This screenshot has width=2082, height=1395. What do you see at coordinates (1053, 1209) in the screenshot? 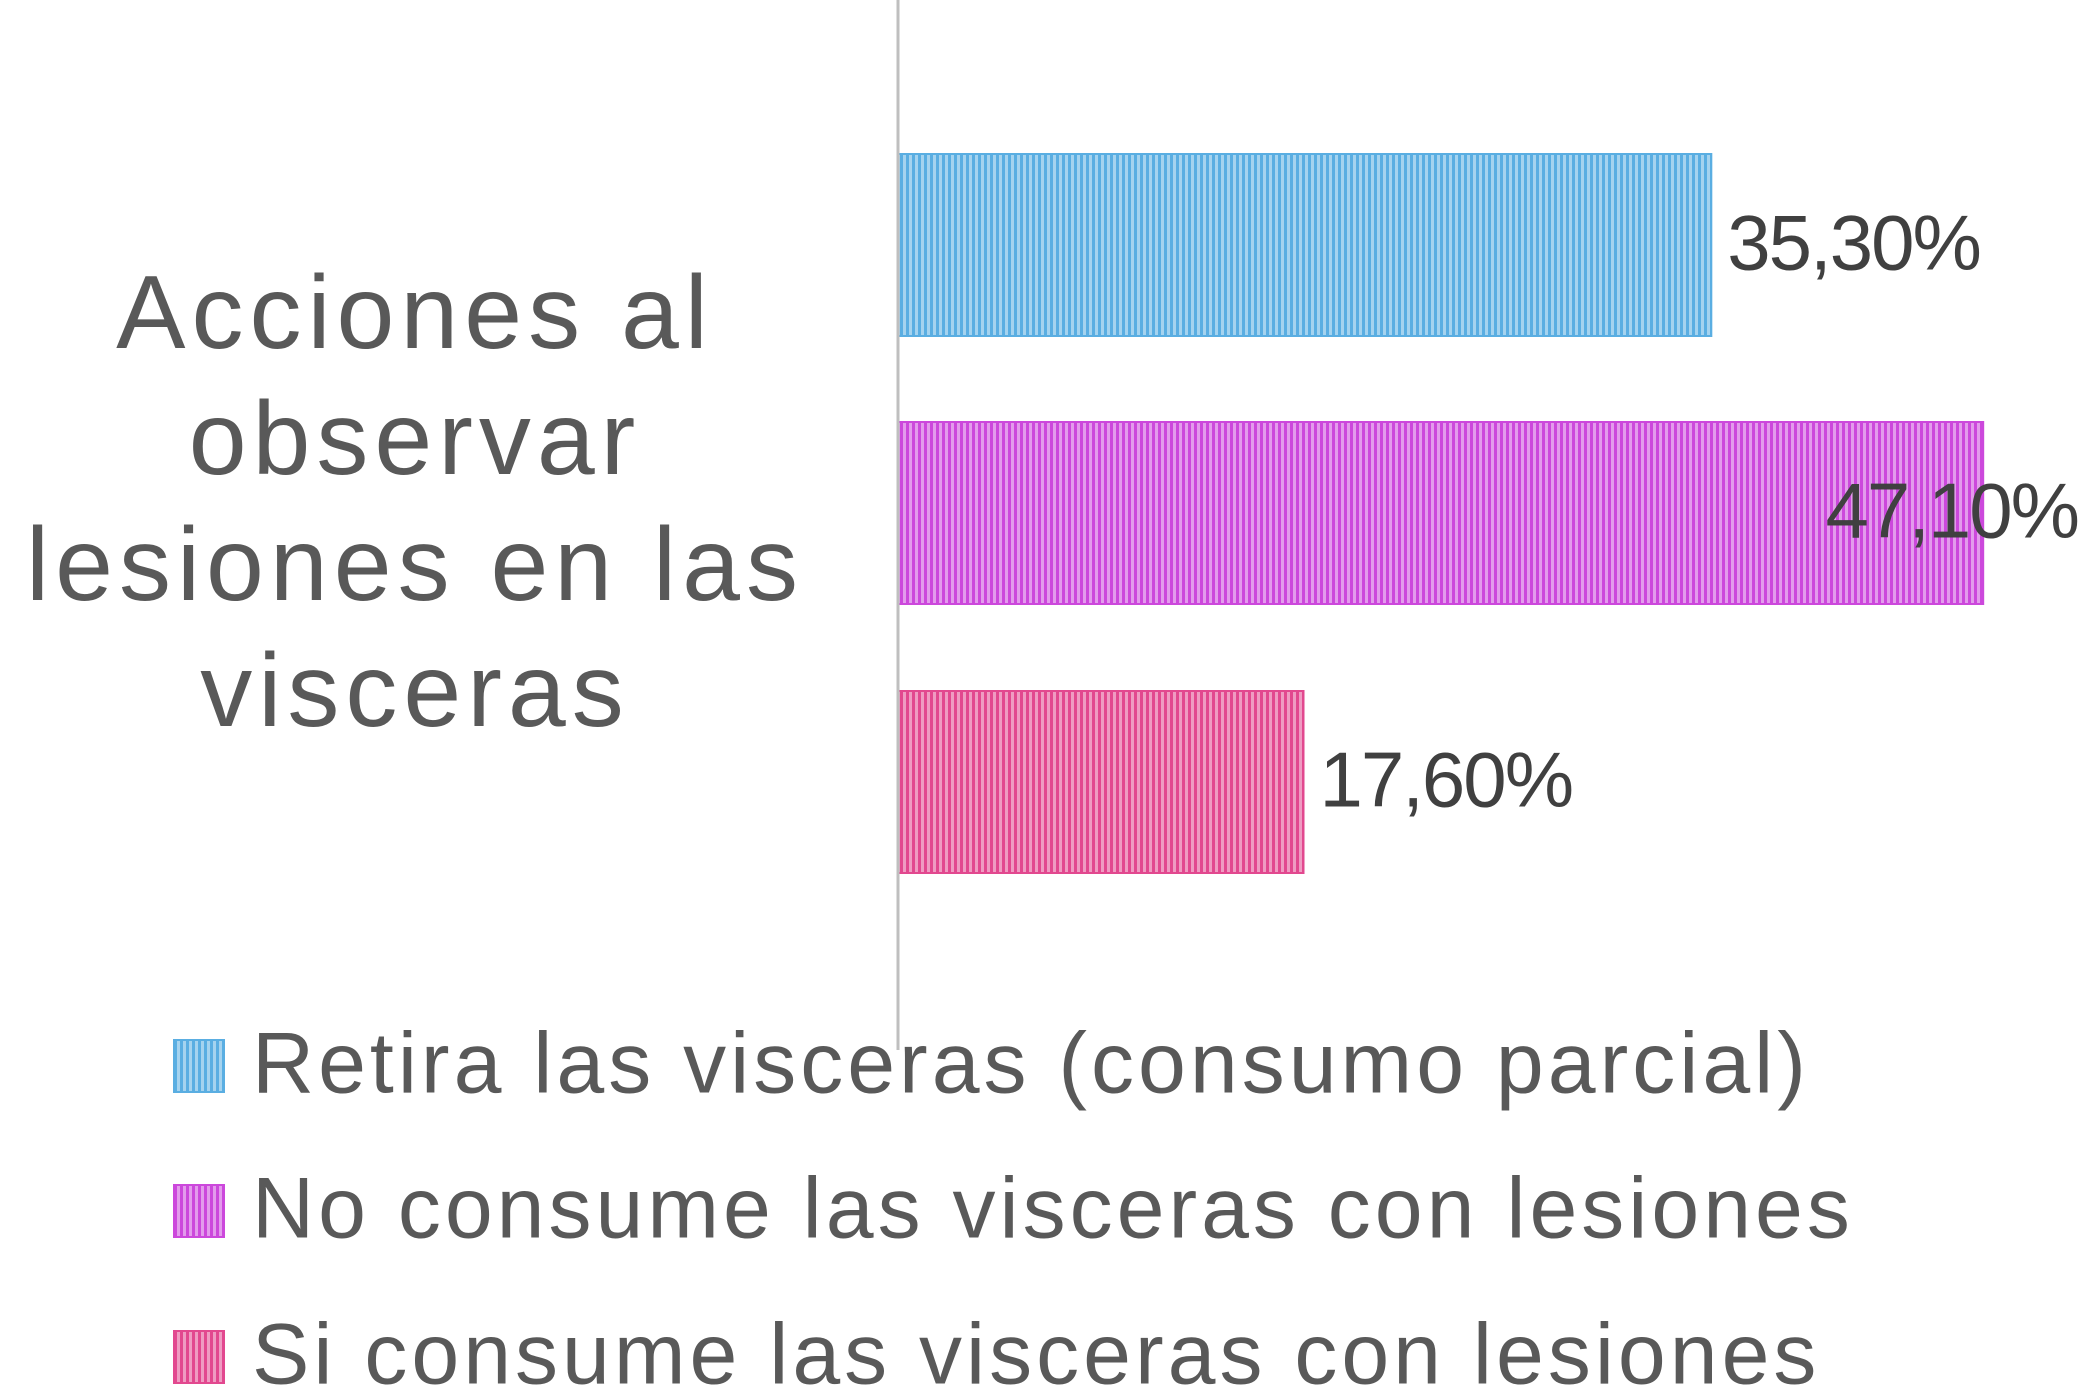
I see `legend-label: No consume las visceras con lesiones` at bounding box center [1053, 1209].